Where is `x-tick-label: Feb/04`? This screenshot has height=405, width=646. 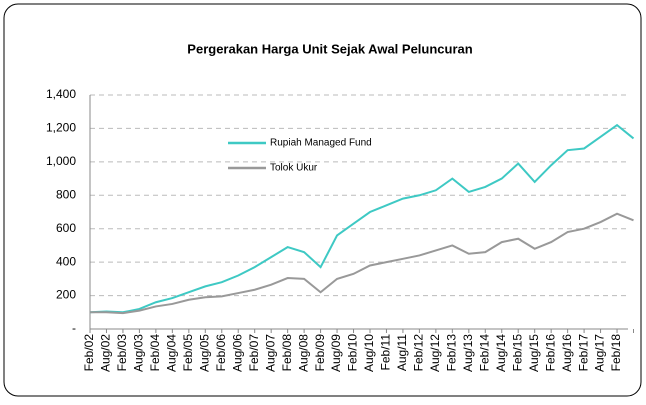 x-tick-label: Feb/04 is located at coordinates (155, 353).